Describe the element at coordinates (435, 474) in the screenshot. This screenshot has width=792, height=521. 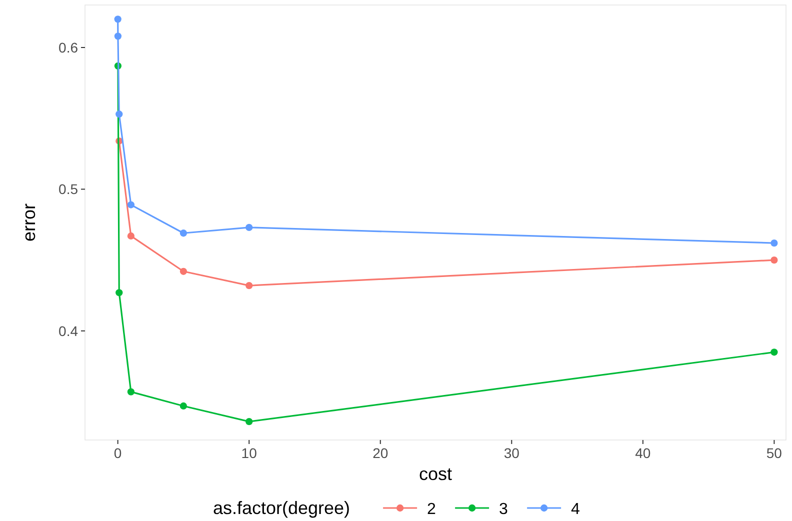
I see `x-axis-title: cost` at that location.